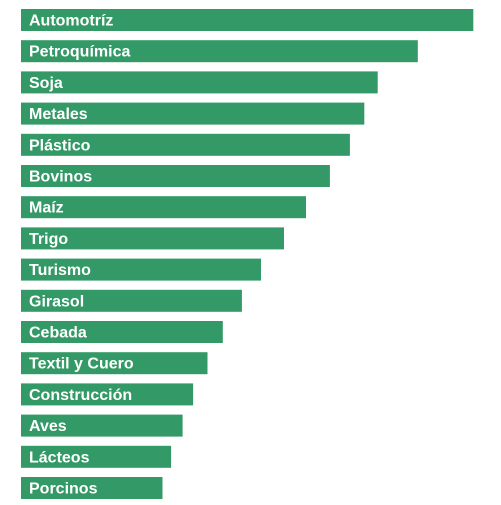  What do you see at coordinates (60, 270) in the screenshot?
I see `bar-label-8: Turismo` at bounding box center [60, 270].